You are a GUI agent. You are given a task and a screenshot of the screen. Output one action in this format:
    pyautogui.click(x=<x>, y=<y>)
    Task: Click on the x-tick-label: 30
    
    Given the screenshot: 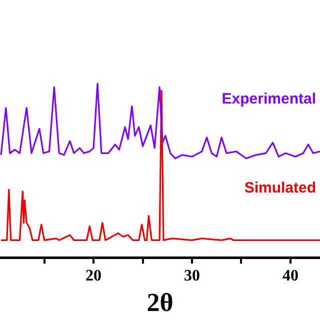 What is the action you would take?
    pyautogui.click(x=192, y=275)
    